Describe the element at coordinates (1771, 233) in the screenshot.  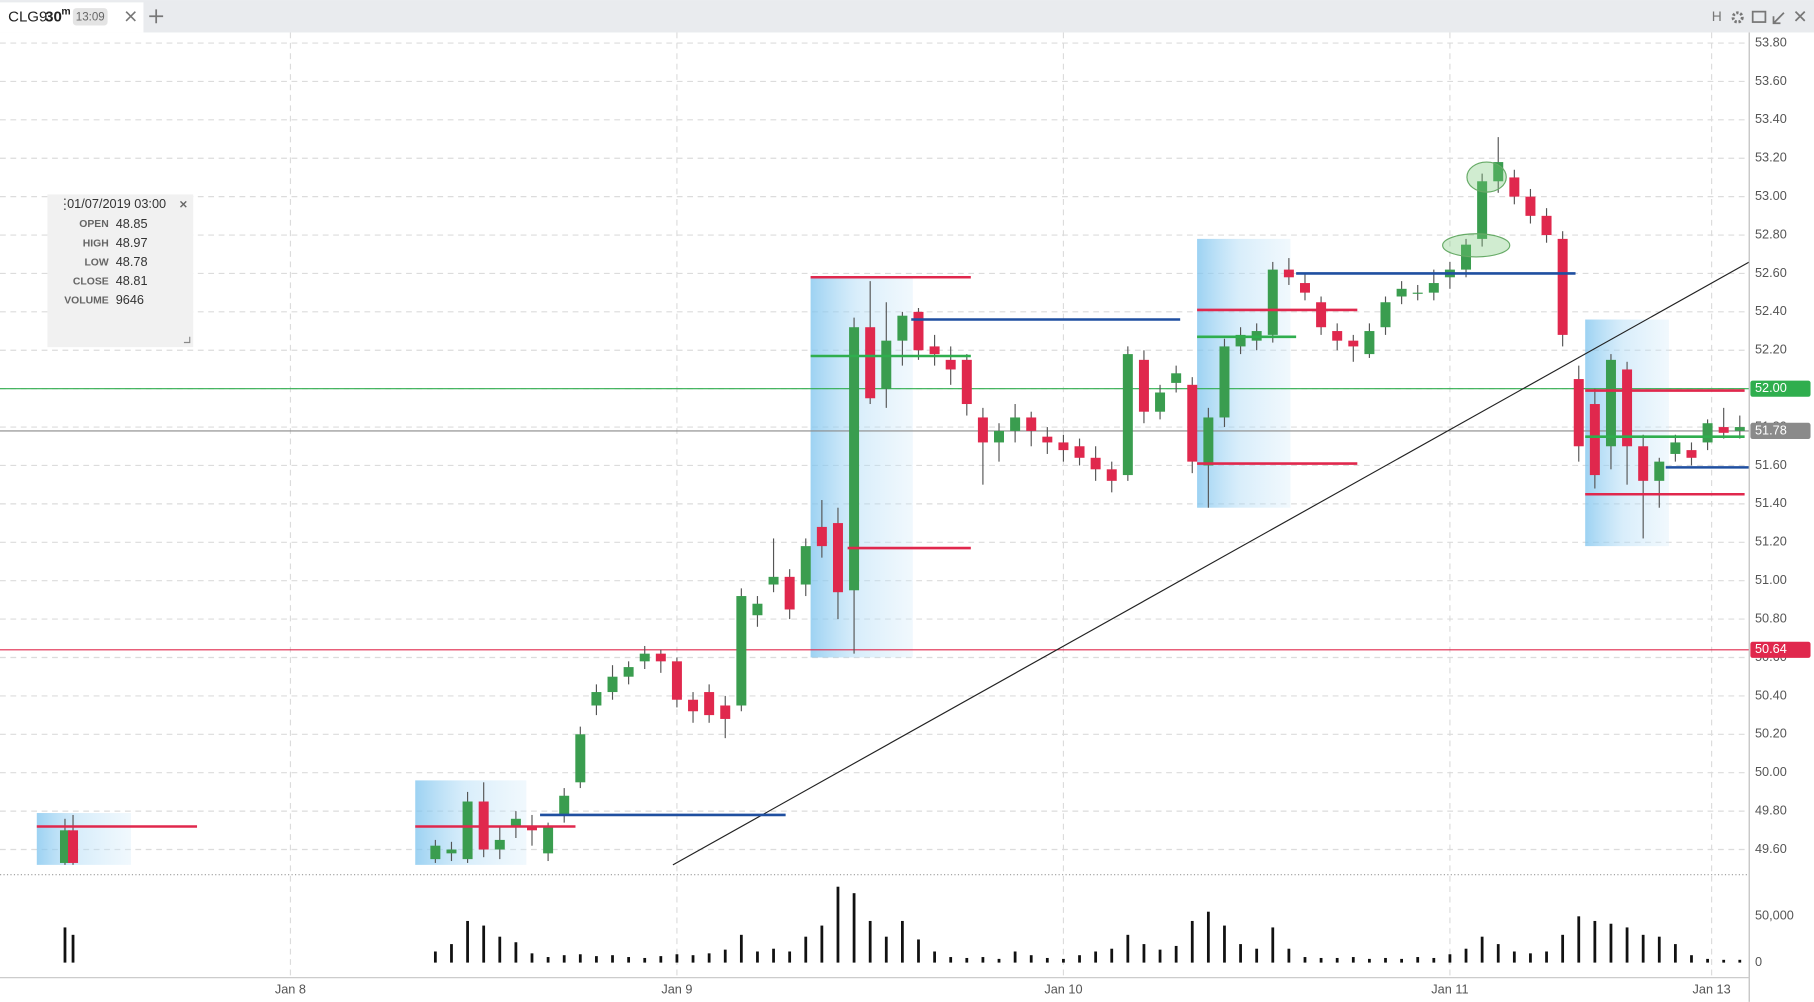
I see `y-tick-label: 52.80` at that location.